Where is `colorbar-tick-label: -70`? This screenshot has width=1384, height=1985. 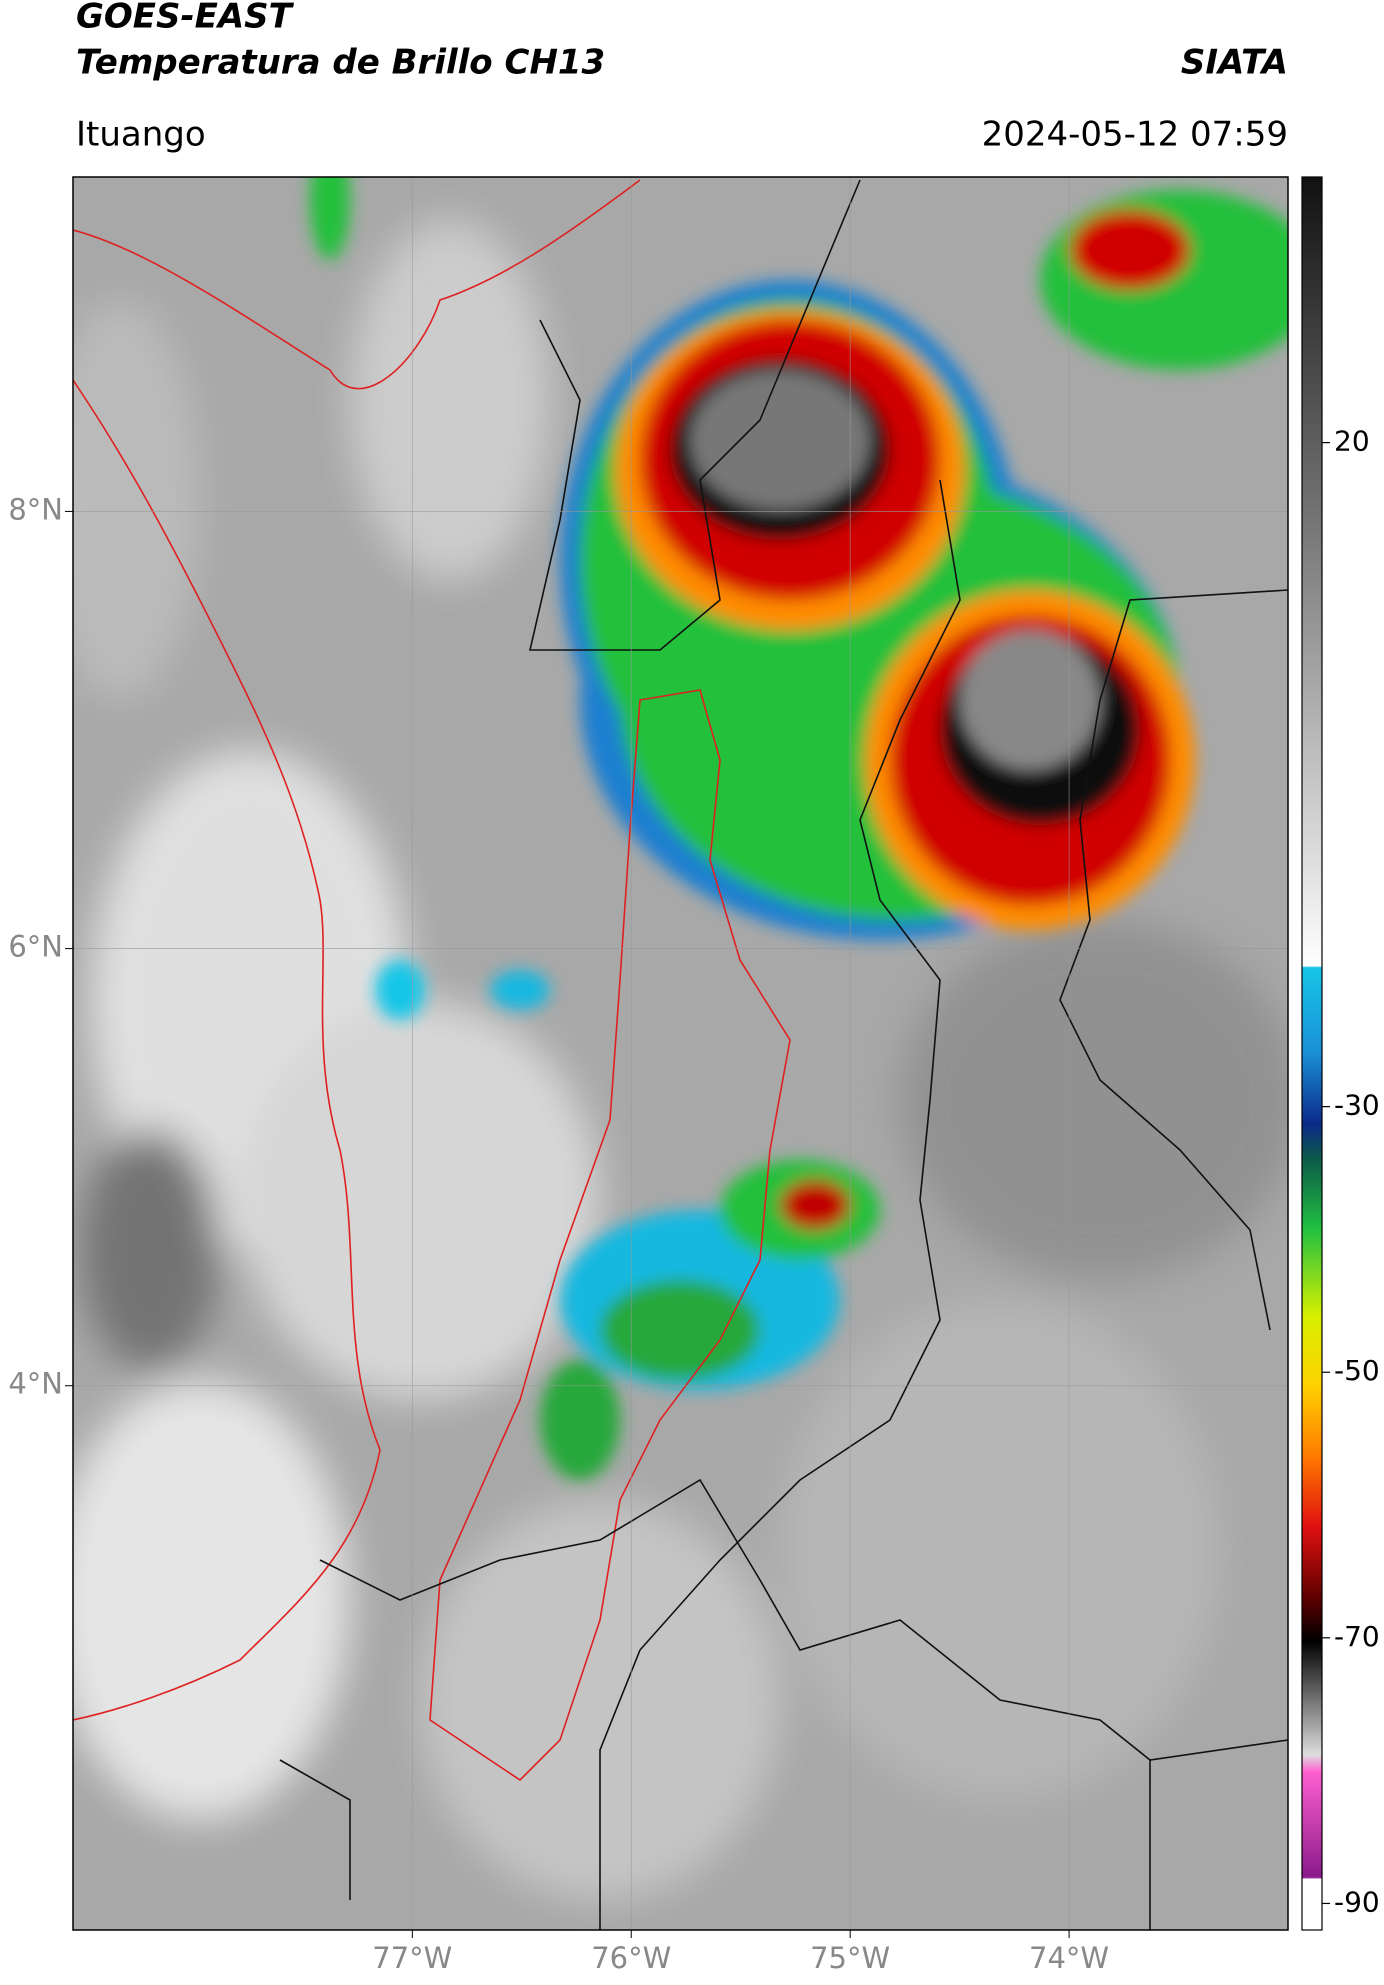
colorbar-tick-label: -70 is located at coordinates (1357, 1636).